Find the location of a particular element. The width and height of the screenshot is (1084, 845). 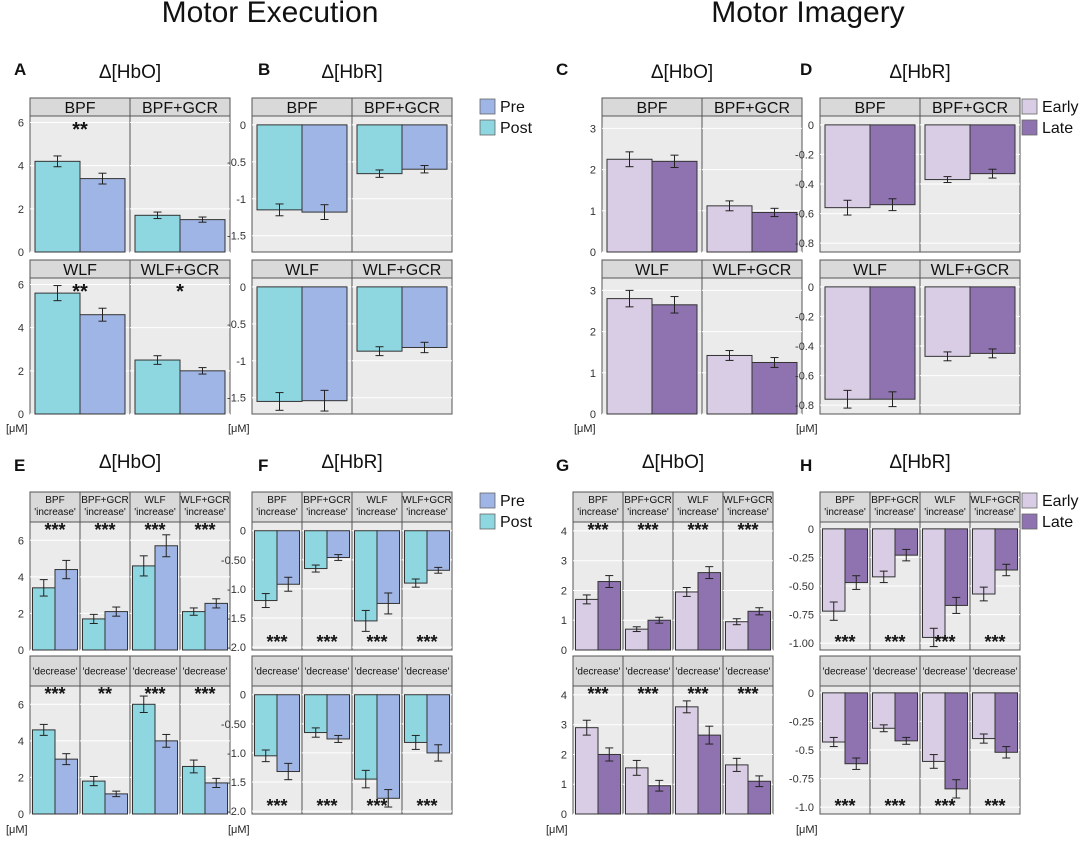

y-tick-label: -0.4 is located at coordinates (804, 185).